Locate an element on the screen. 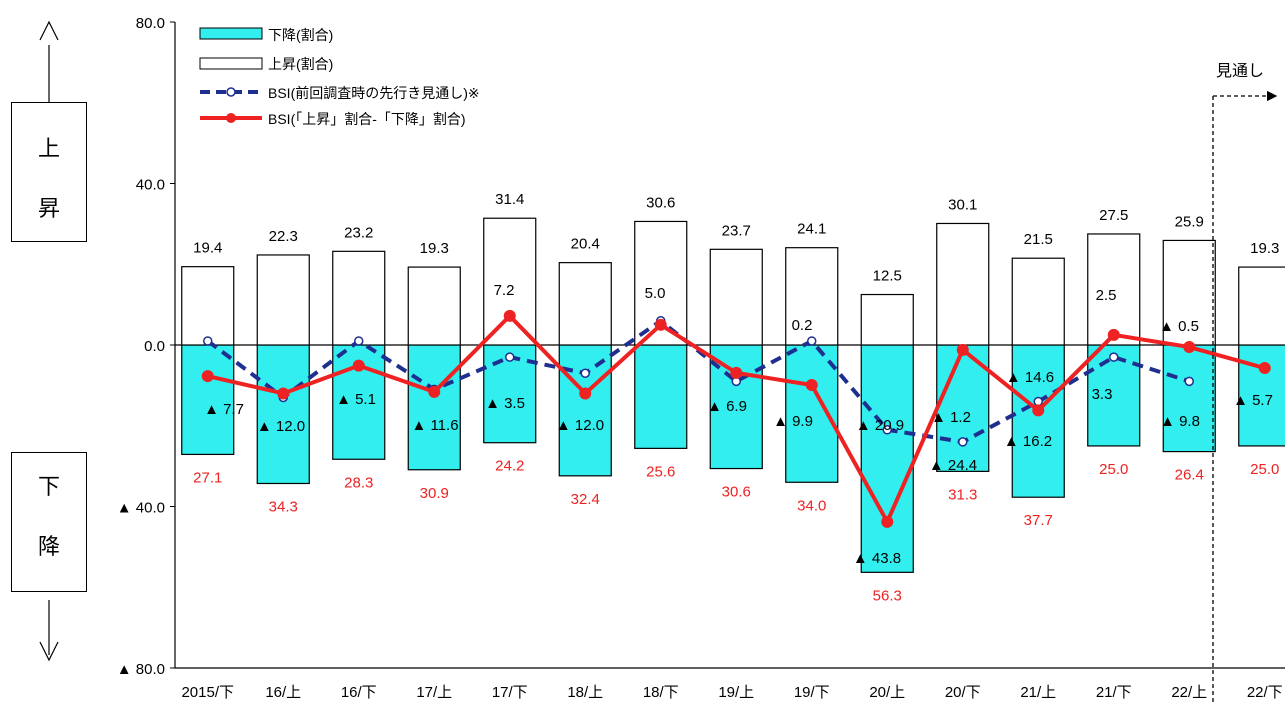 Image resolution: width=1285 pixels, height=704 pixels. bsi-value-label: 2.5 is located at coordinates (1106, 295).